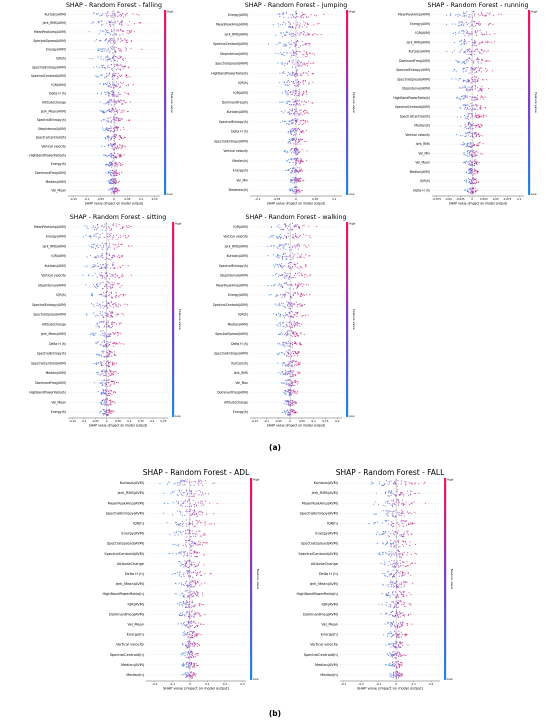 This screenshot has height=722, width=550. I want to click on feature-label: Median(h), so click(422, 126).